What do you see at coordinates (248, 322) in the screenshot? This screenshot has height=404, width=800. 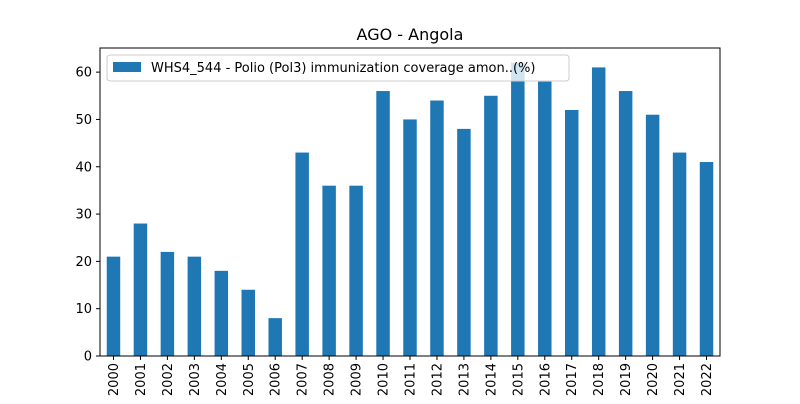 I see `bar-2005` at bounding box center [248, 322].